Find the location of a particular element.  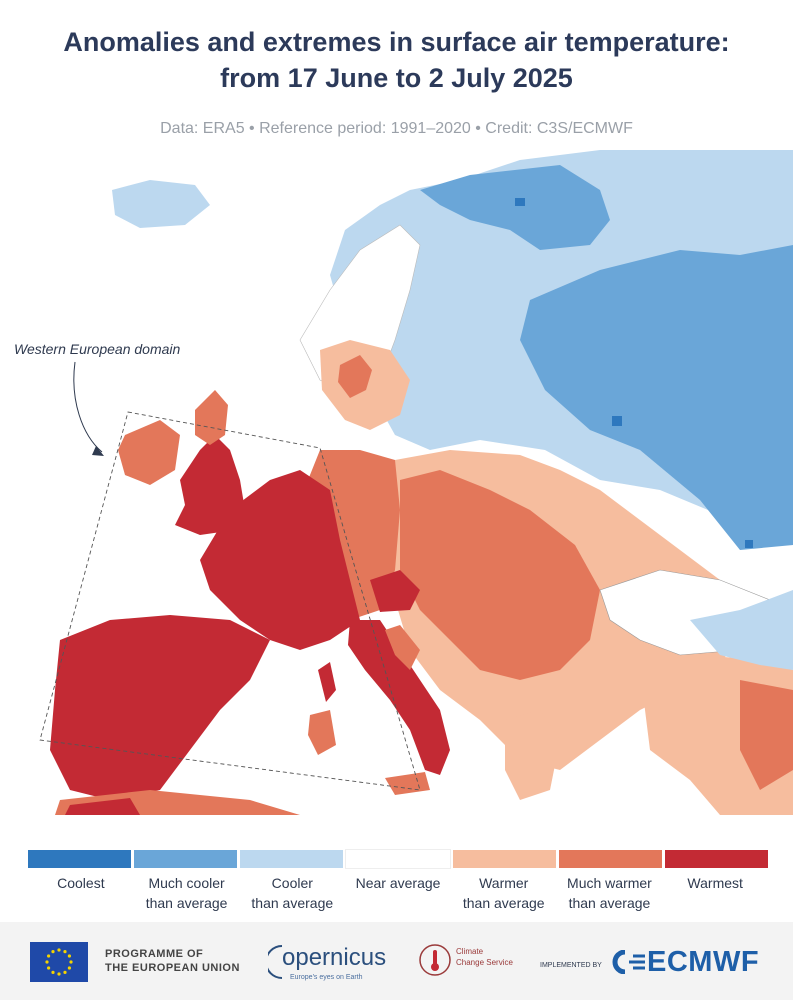

island-corsica is located at coordinates (327, 682).